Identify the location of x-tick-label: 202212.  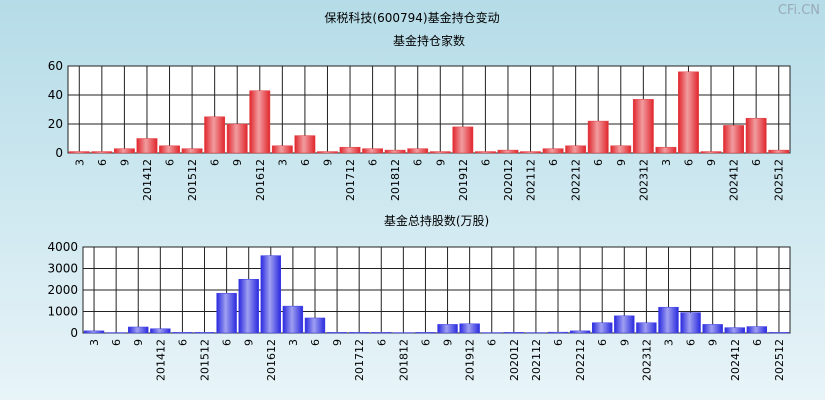
(580, 360).